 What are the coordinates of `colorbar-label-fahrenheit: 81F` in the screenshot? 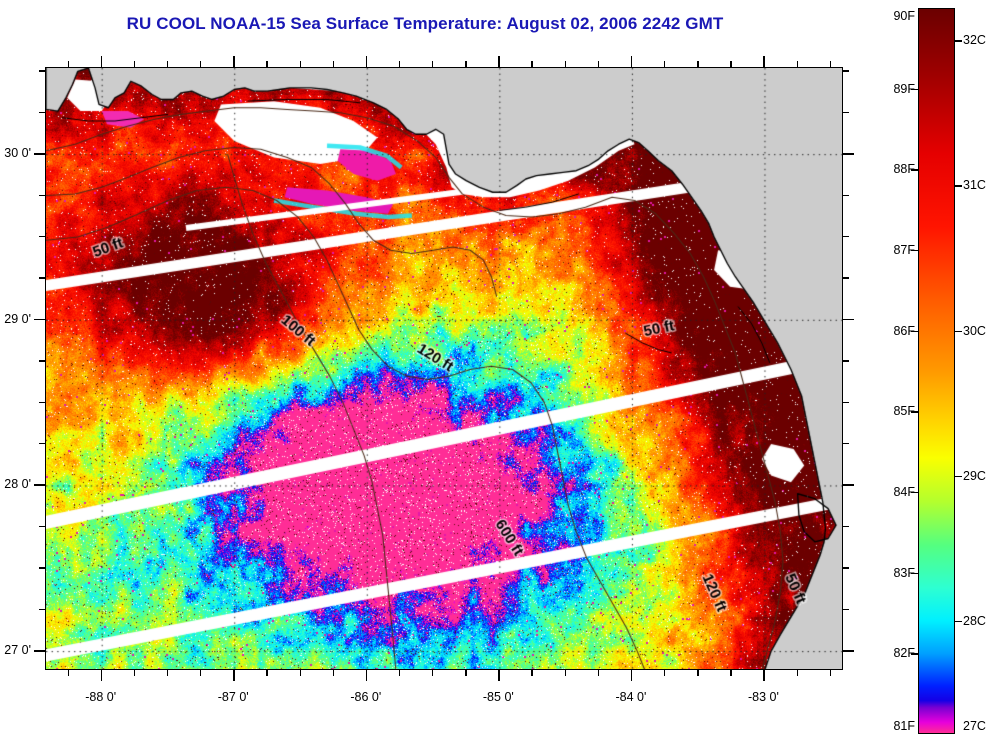 It's located at (904, 726).